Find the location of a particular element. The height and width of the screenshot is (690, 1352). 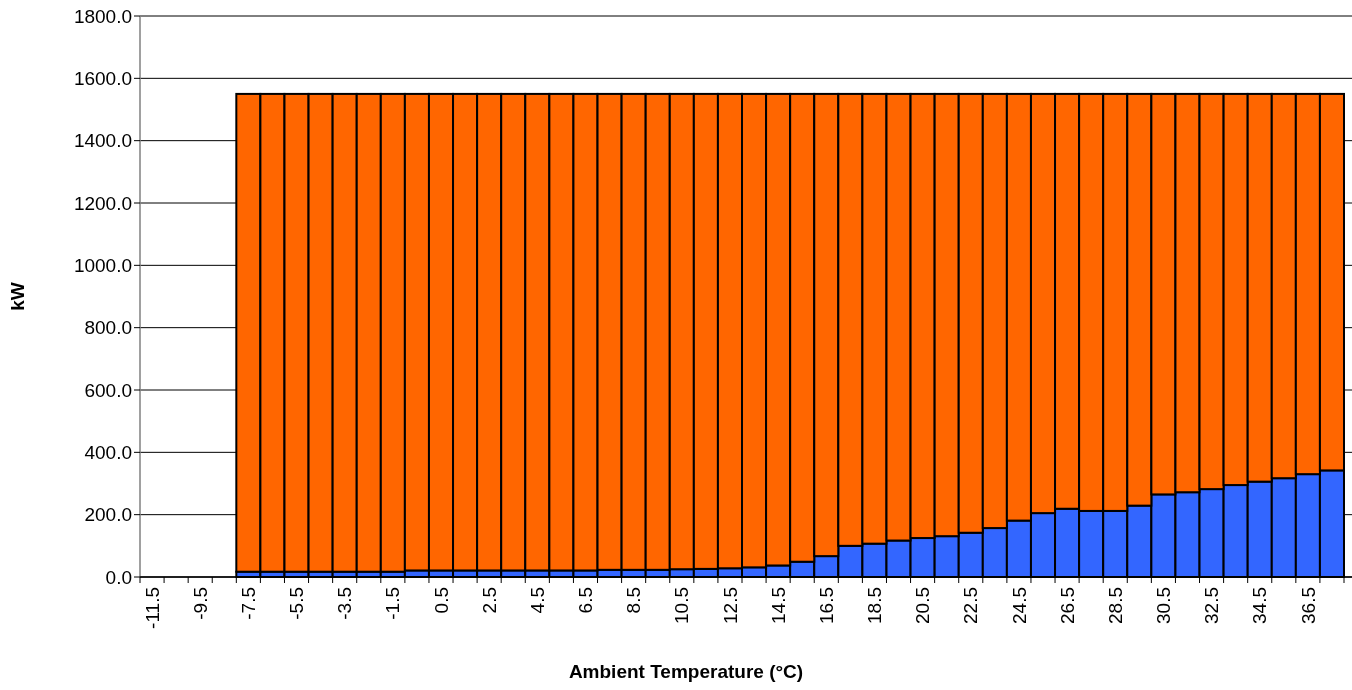

y-tick-label: 400.0 is located at coordinates (108, 452).